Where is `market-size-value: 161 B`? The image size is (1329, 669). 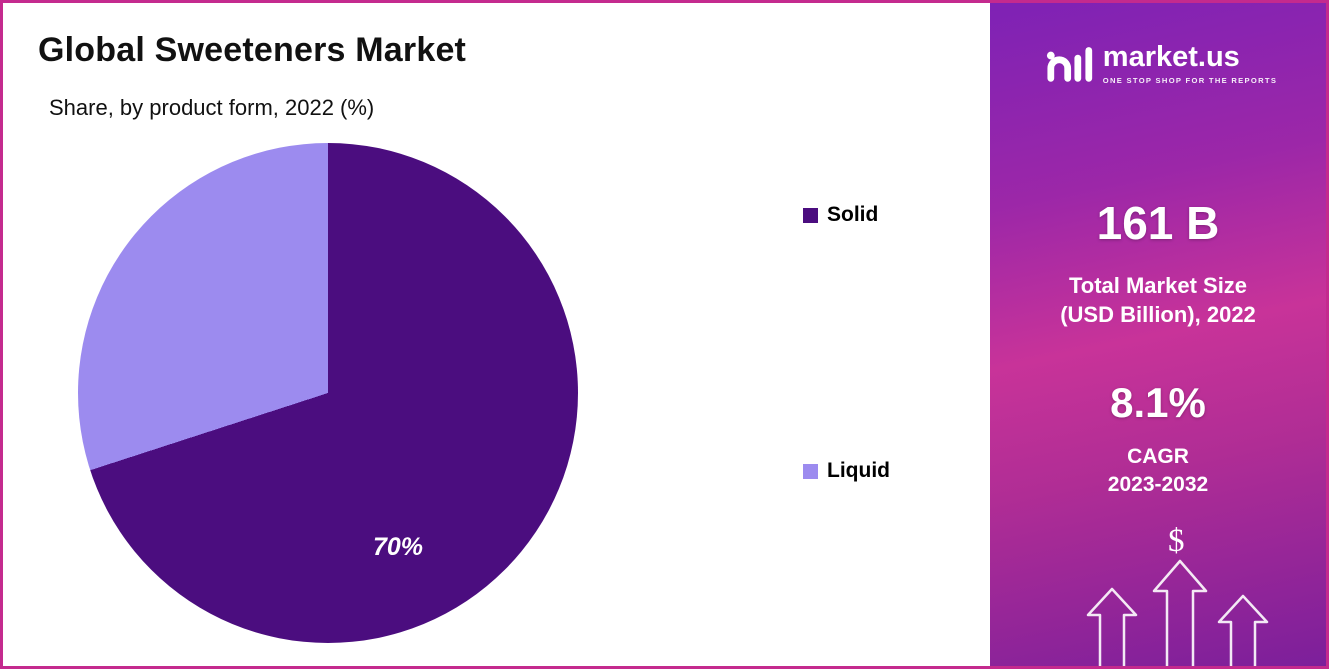 market-size-value: 161 B is located at coordinates (1158, 223).